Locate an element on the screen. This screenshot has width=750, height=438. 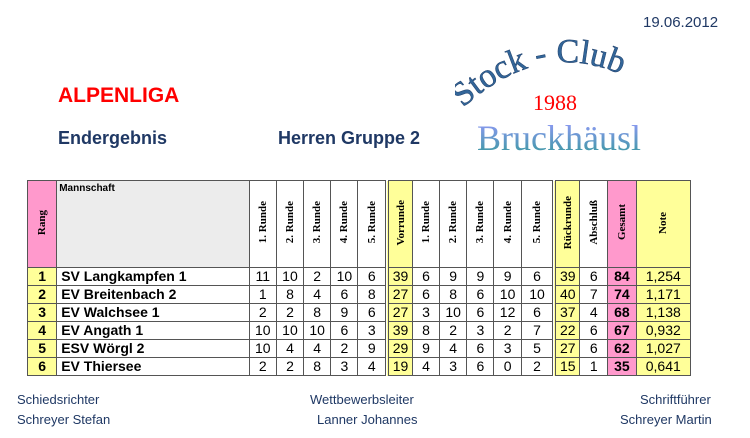
table-row: 6 EV Thiersee 2 2 8 3 4 19 4 3 6 0 2 15 1 35 0,641 is located at coordinates (359, 366).